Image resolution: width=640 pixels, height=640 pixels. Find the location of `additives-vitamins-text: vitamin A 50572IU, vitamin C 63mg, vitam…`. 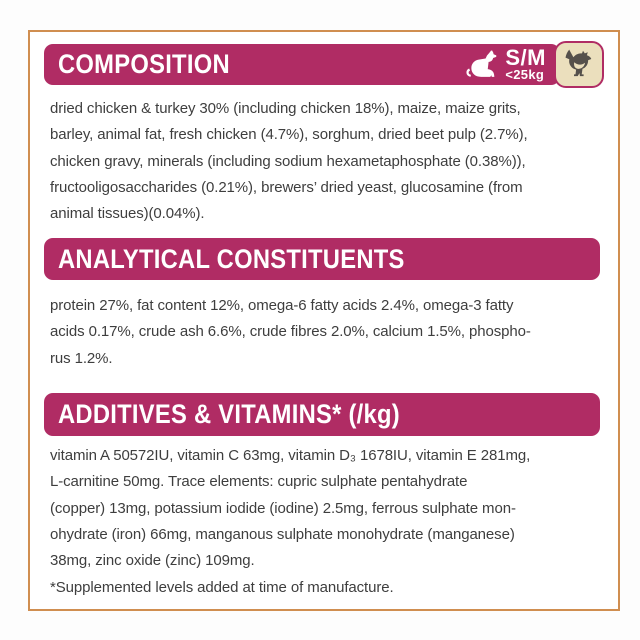

additives-vitamins-text: vitamin A 50572IU, vitamin C 63mg, vitam… is located at coordinates (290, 508).